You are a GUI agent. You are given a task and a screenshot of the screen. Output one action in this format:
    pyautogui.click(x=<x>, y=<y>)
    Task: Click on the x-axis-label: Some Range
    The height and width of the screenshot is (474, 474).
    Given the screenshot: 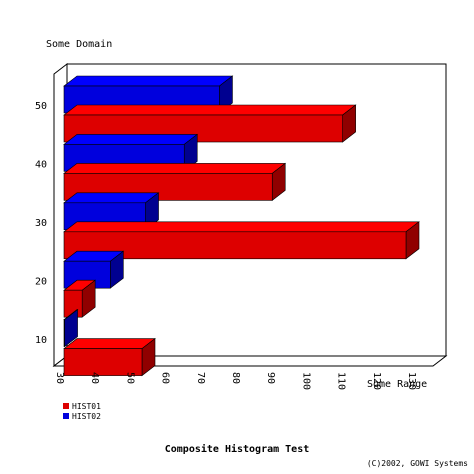 What is the action you would take?
    pyautogui.click(x=397, y=384)
    